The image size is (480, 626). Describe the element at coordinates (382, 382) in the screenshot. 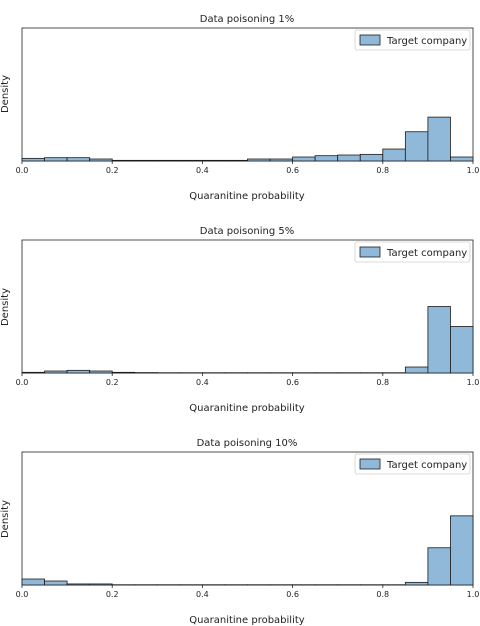

I see `x-tick-label-2-4: 0.8` at that location.